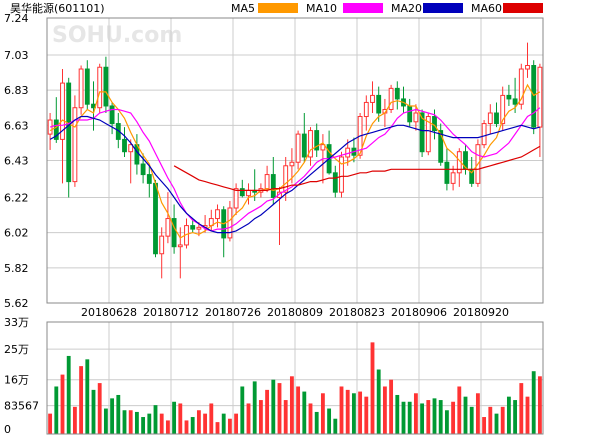 This screenshot has width=600, height=440. I want to click on price-tick-label: 6.43, so click(16, 161).